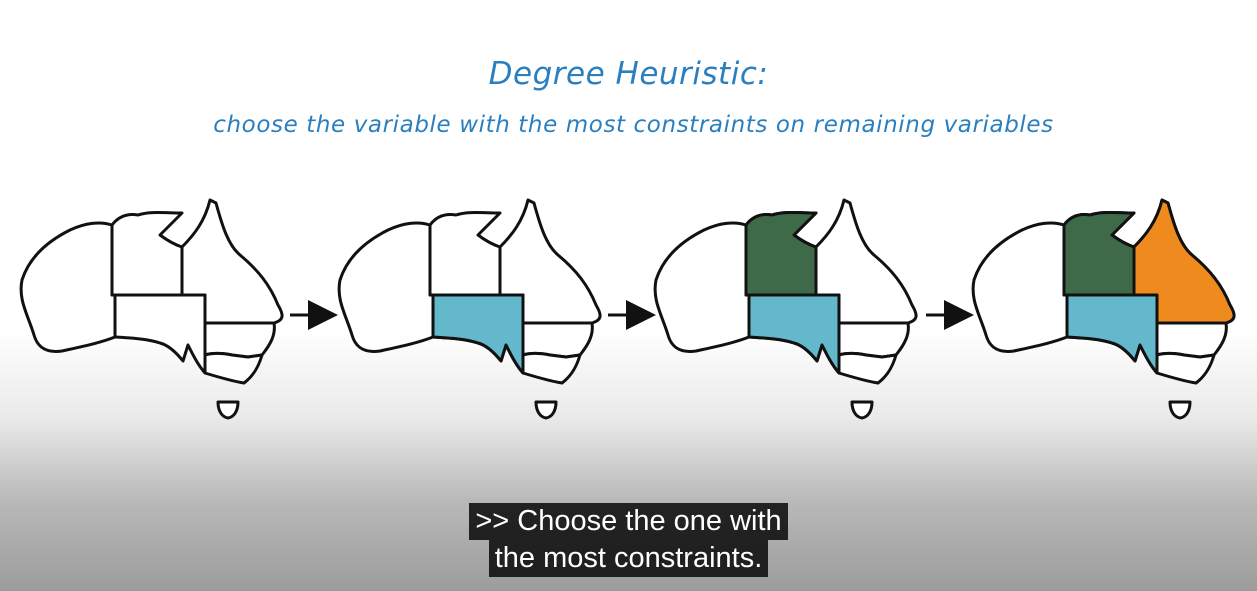 Image resolution: width=1257 pixels, height=591 pixels. What do you see at coordinates (628, 558) in the screenshot?
I see `caption-line-2: the most constraints.` at bounding box center [628, 558].